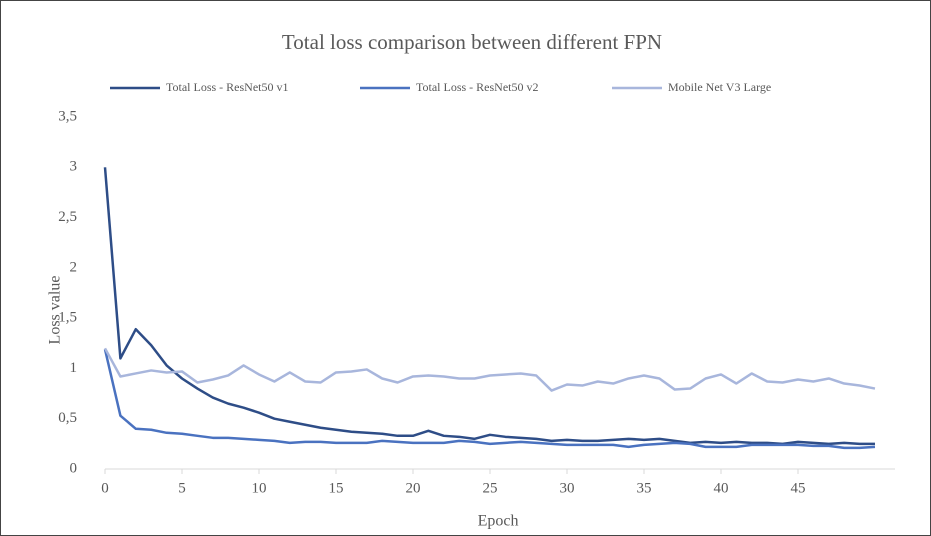 This screenshot has height=536, width=931. I want to click on y-tick-label: 2, so click(74, 267).